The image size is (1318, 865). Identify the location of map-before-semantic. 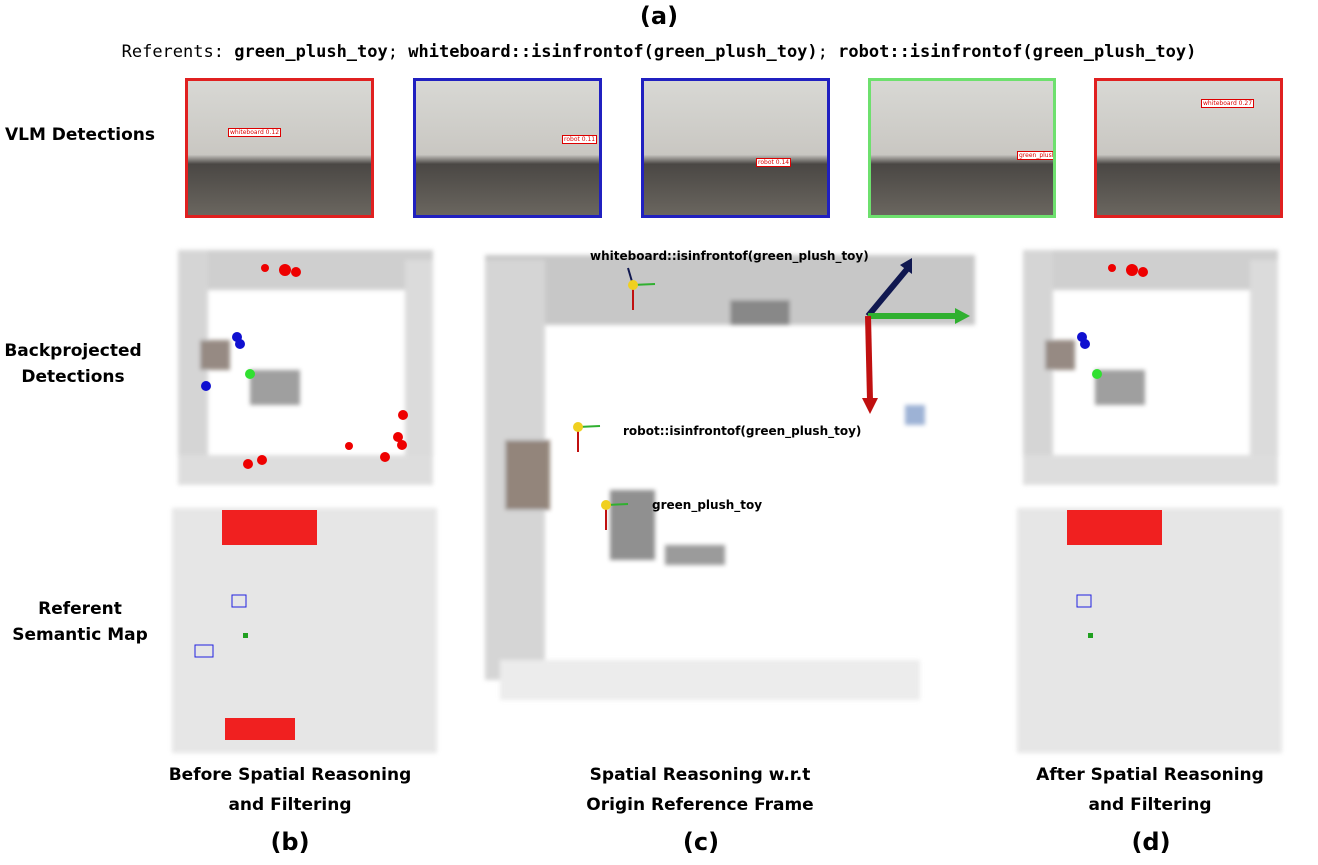
(304, 630).